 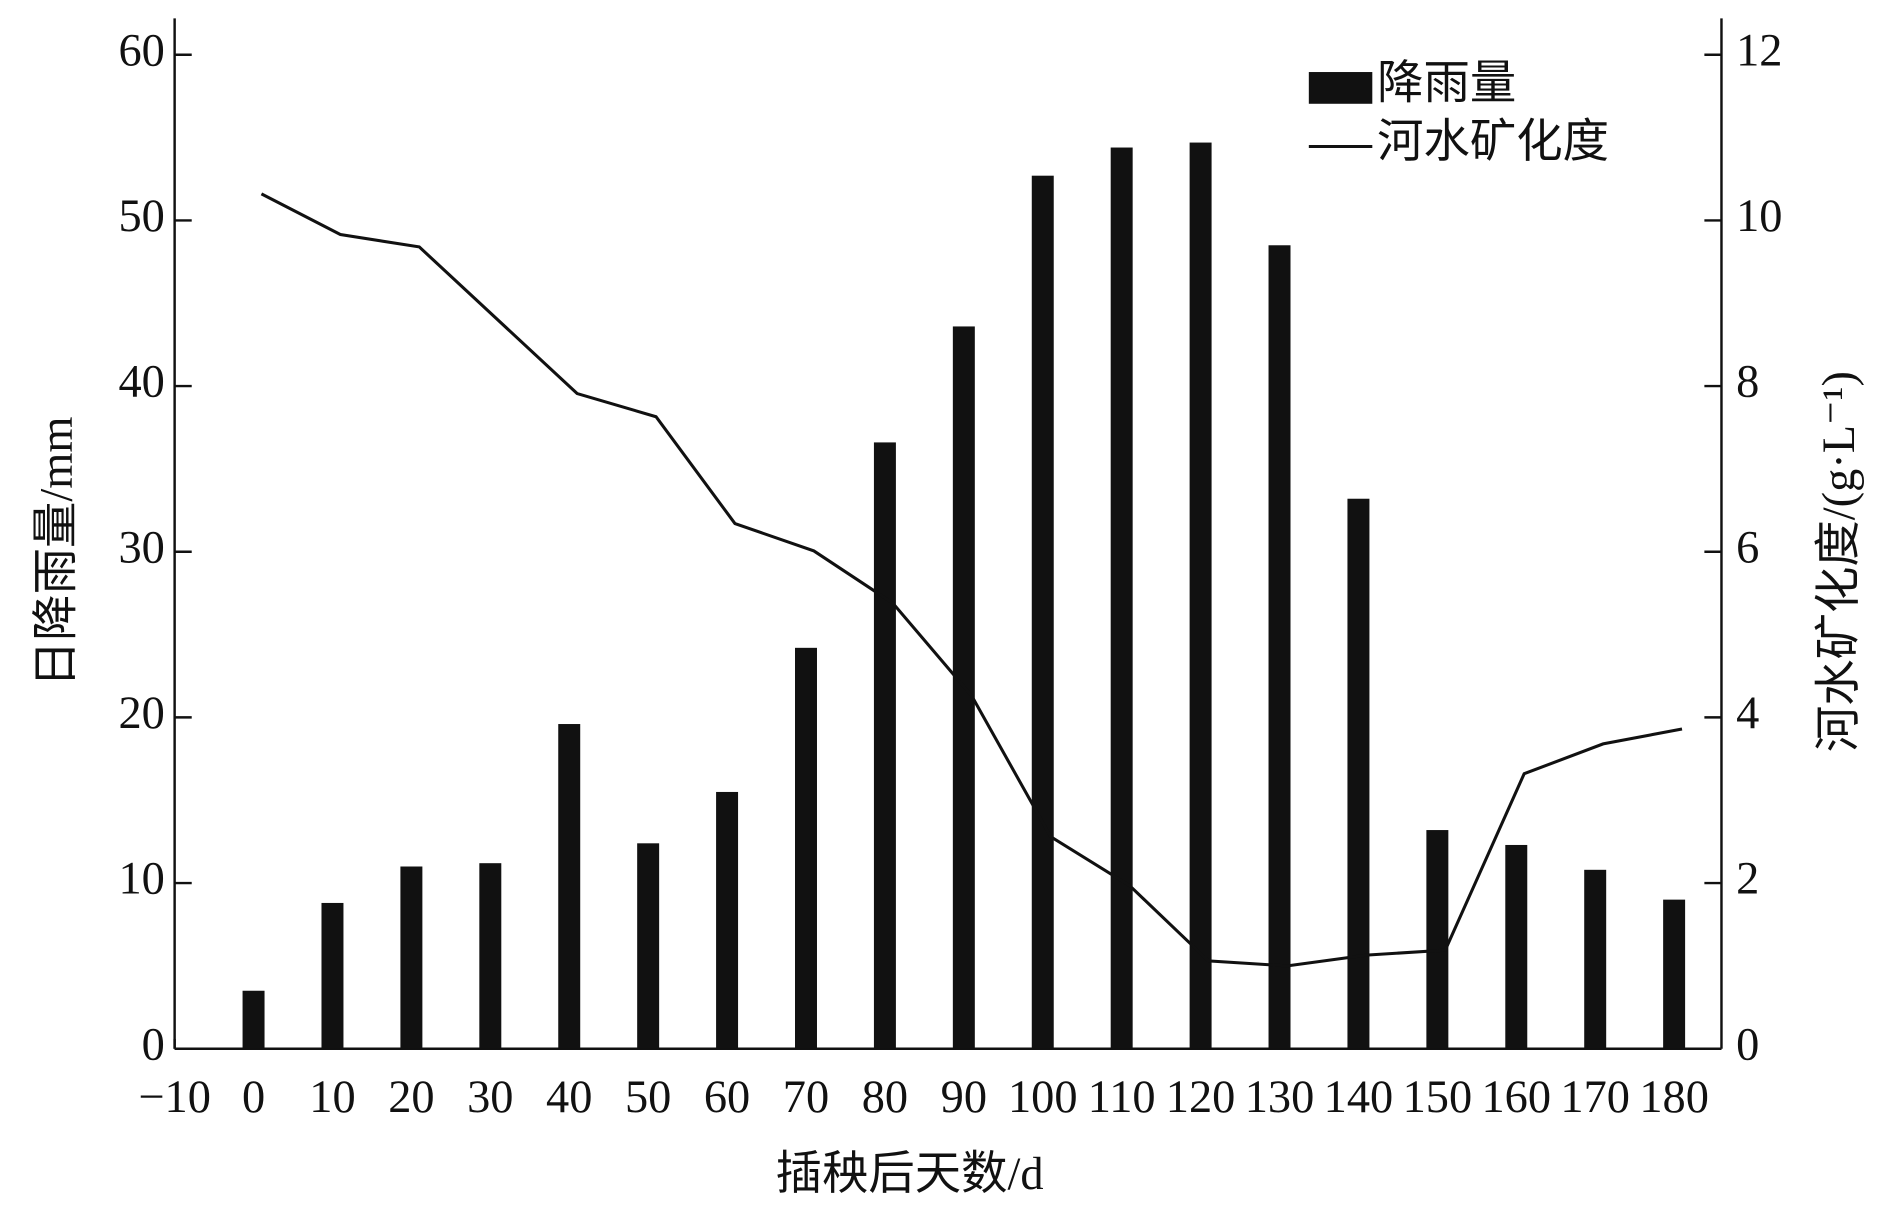 What do you see at coordinates (648, 1097) in the screenshot?
I see `x-tick-label: 50` at bounding box center [648, 1097].